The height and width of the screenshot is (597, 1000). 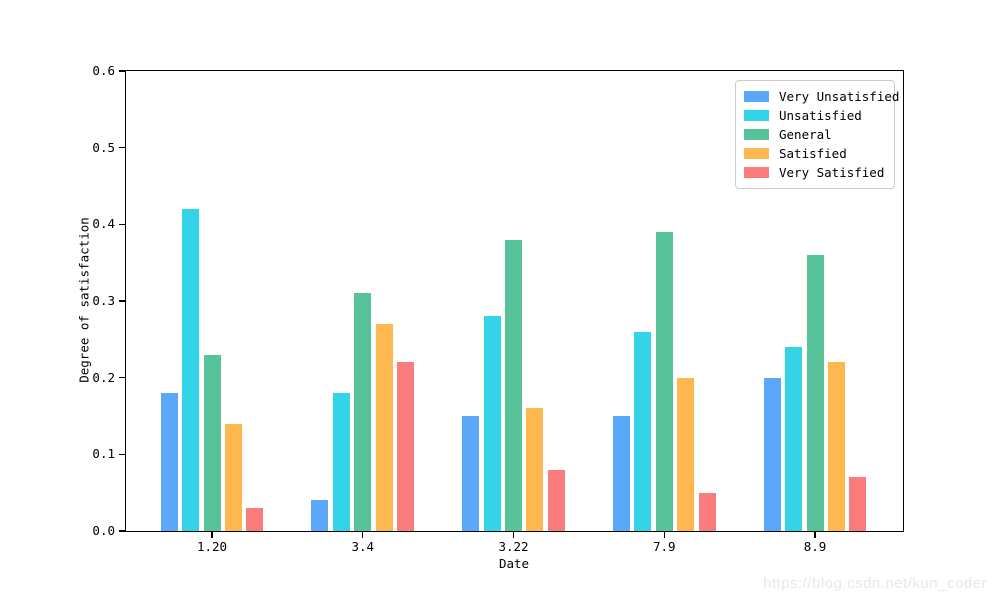 What do you see at coordinates (103, 530) in the screenshot?
I see `y-tick-label: 0.0` at bounding box center [103, 530].